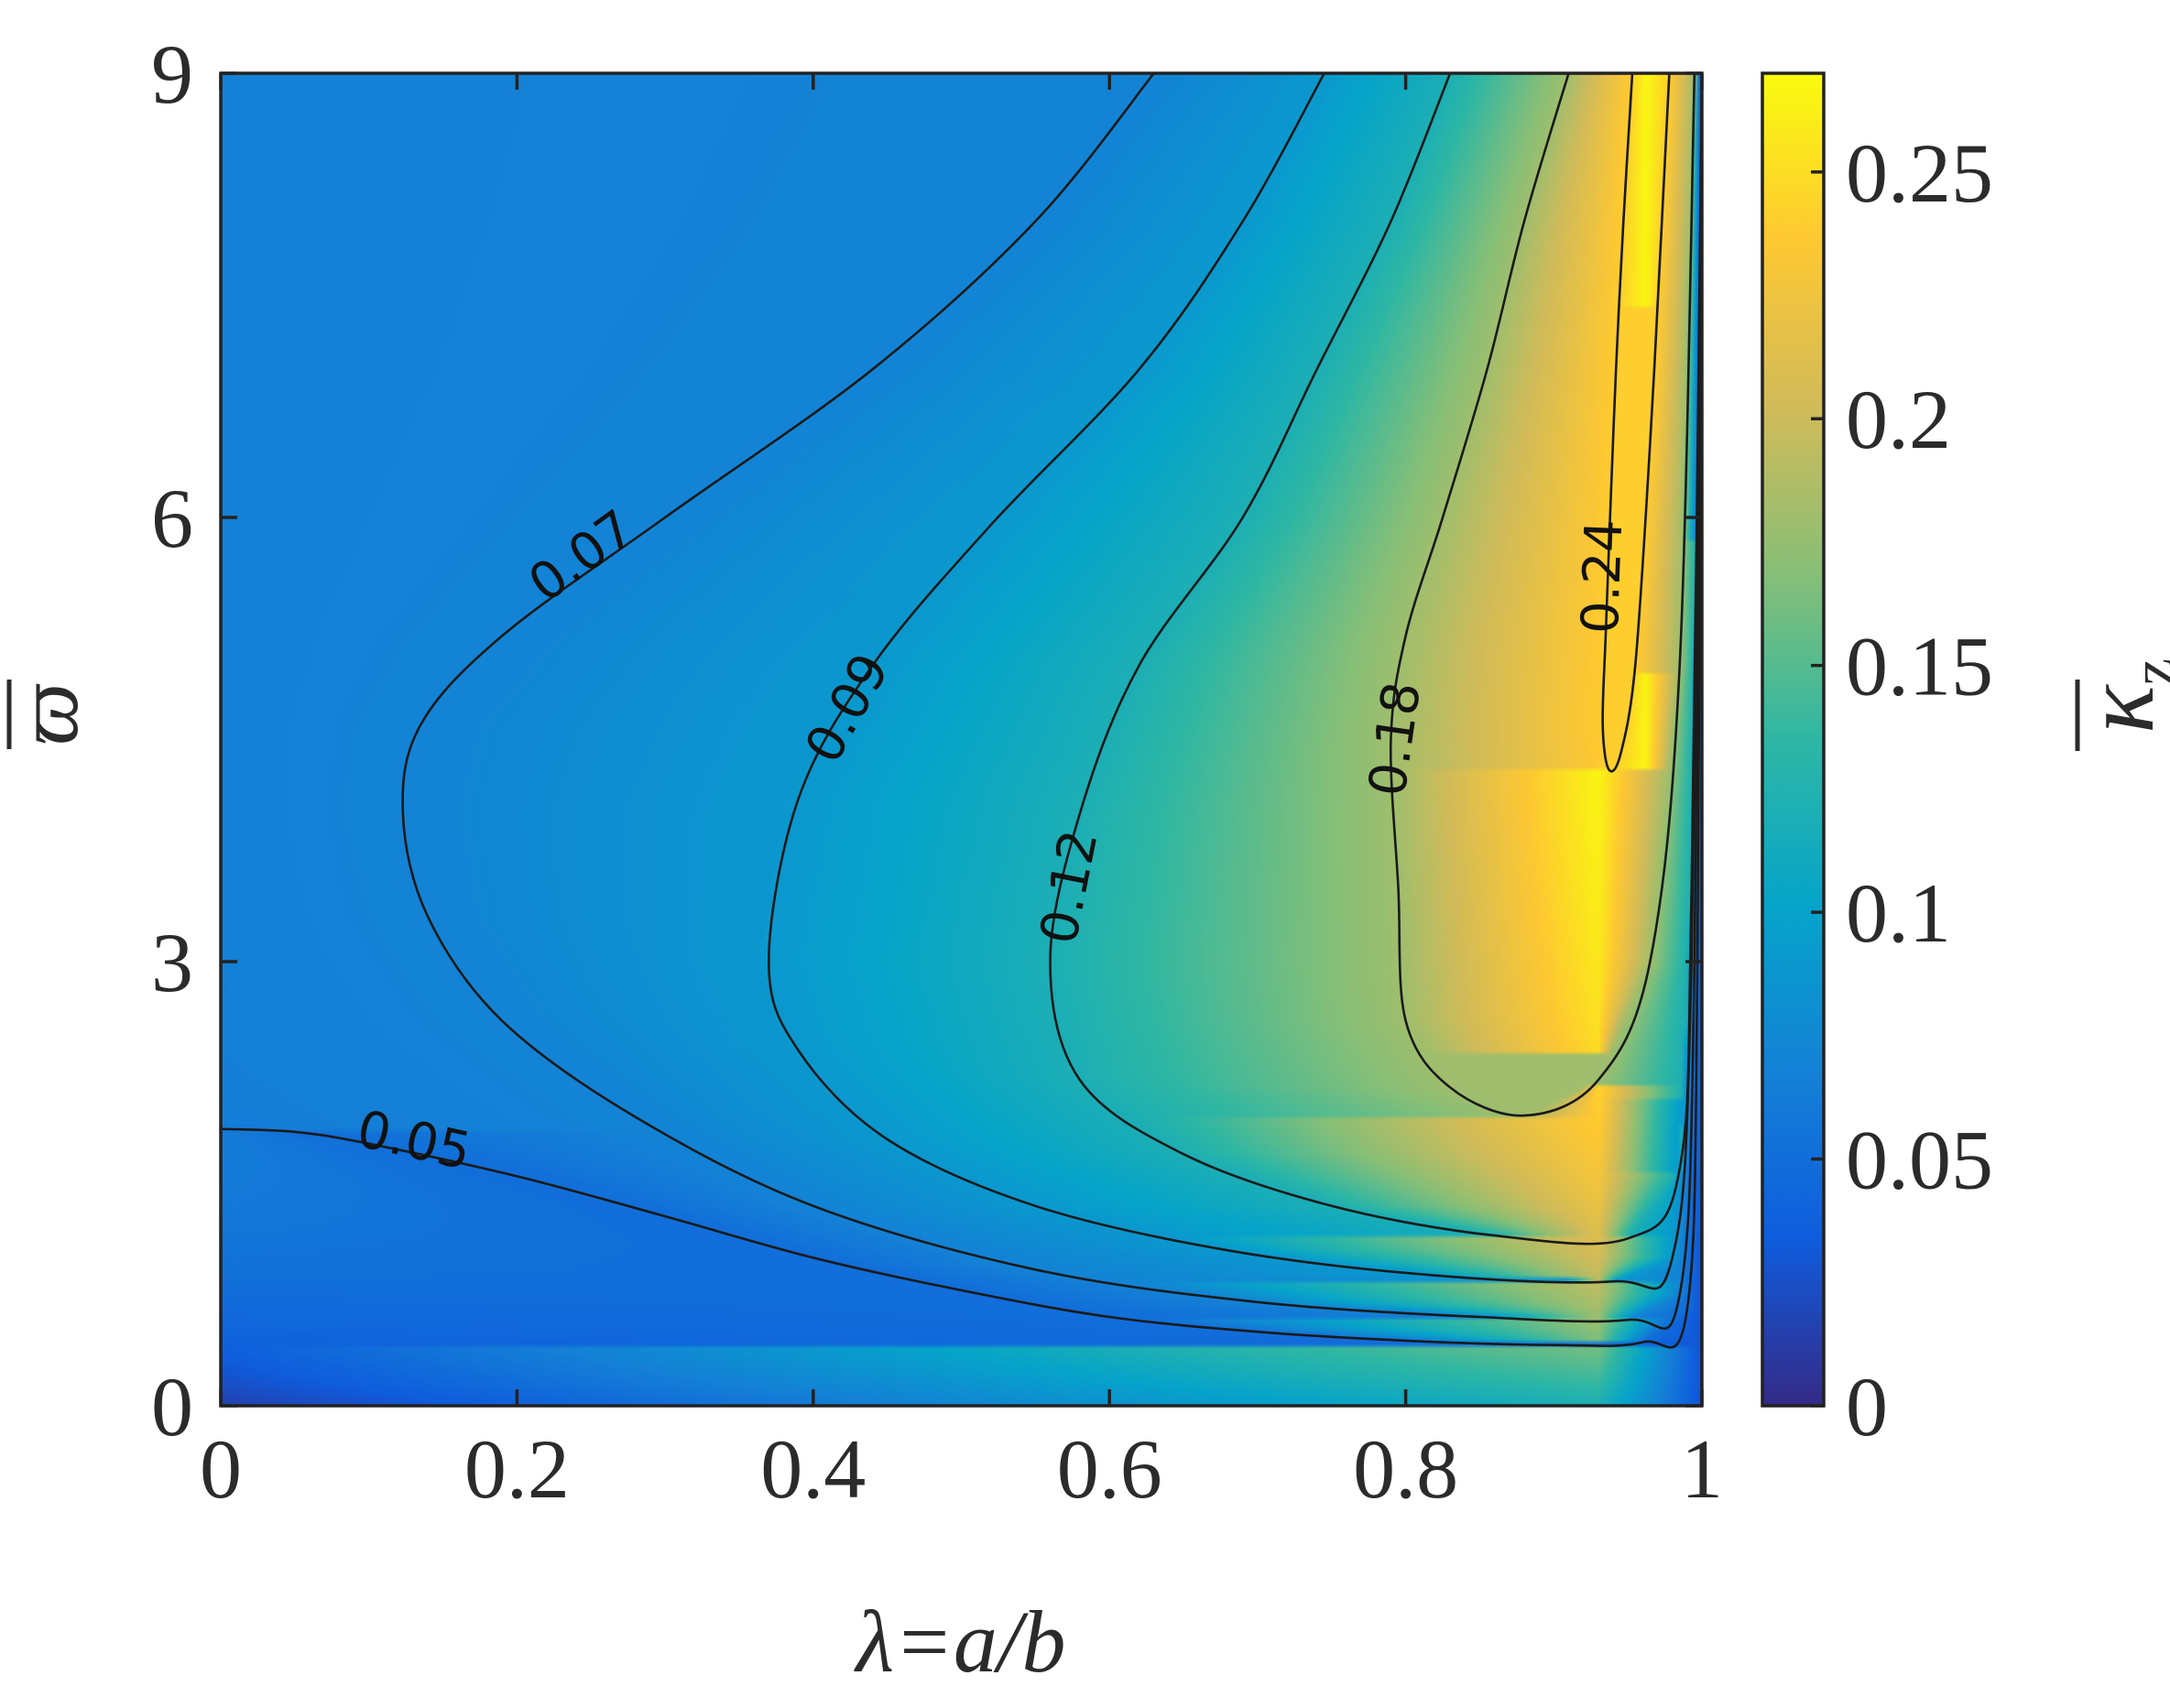 Image resolution: width=2170 pixels, height=1708 pixels. Describe the element at coordinates (1898, 419) in the screenshot. I see `colorbar-tick-label-0.2: 0.2` at that location.